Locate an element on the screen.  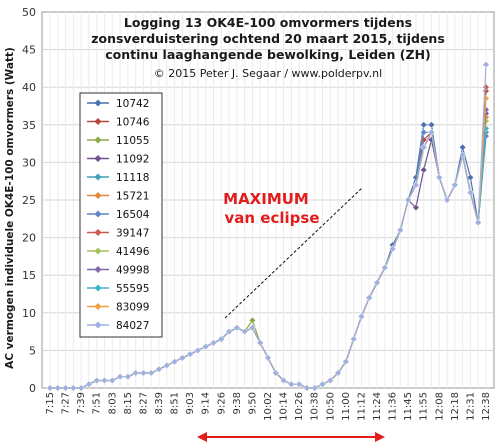
y-axis-ticks: 0 5 10 15 20 25 30 35 40 45 50 is located at coordinates (29, 200).